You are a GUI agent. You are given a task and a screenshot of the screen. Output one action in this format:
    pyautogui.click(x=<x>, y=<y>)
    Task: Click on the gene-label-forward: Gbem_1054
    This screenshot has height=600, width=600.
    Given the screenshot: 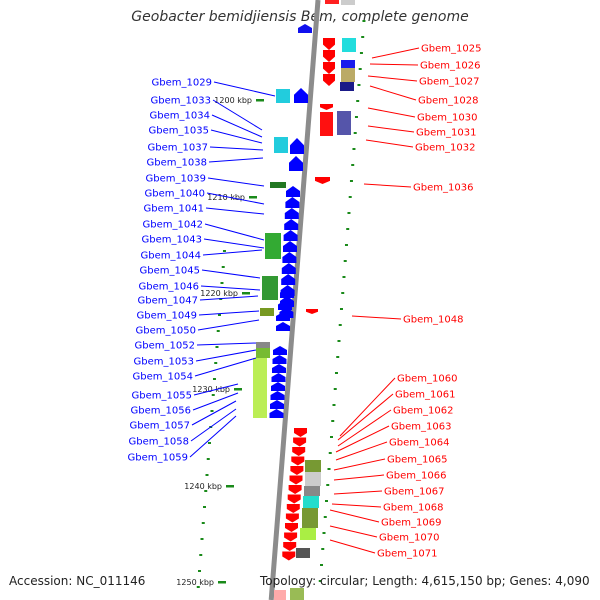 What is the action you would take?
    pyautogui.click(x=163, y=377)
    